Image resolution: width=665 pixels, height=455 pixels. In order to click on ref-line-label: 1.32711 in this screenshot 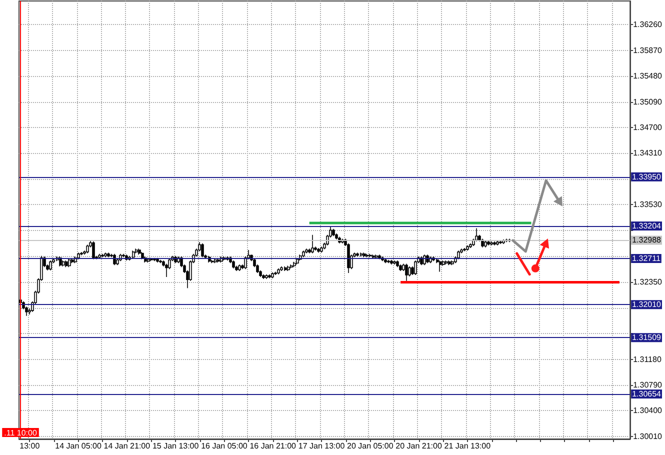, I will do `click(646, 258)`.